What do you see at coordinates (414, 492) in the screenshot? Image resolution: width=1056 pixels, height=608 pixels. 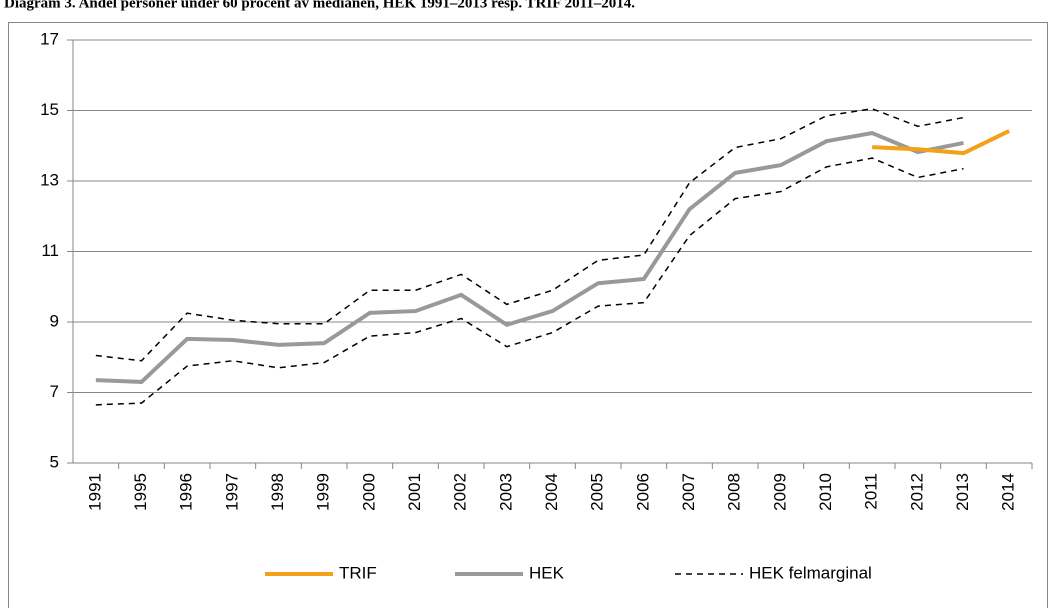 I see `x-tick-label: 2001` at bounding box center [414, 492].